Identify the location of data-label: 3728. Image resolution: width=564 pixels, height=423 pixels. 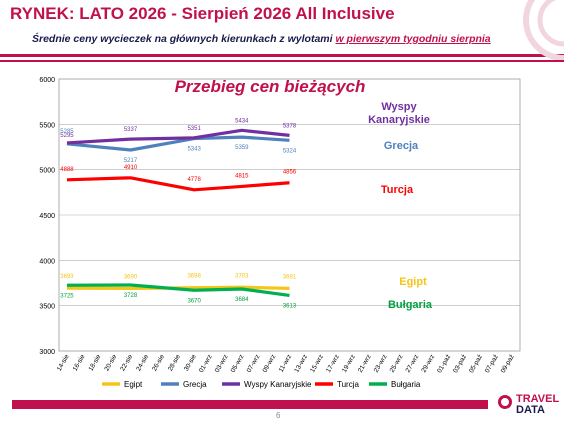
(131, 296).